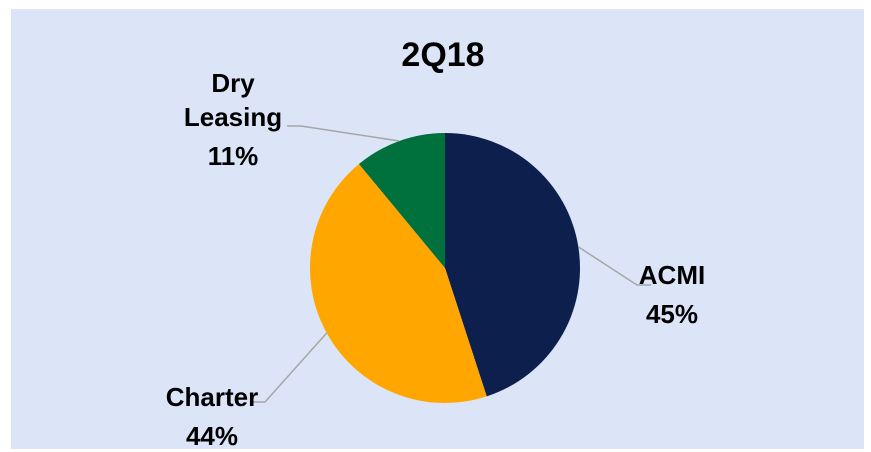 This screenshot has width=871, height=452. Describe the element at coordinates (442, 55) in the screenshot. I see `chart-title: 2Q18` at that location.